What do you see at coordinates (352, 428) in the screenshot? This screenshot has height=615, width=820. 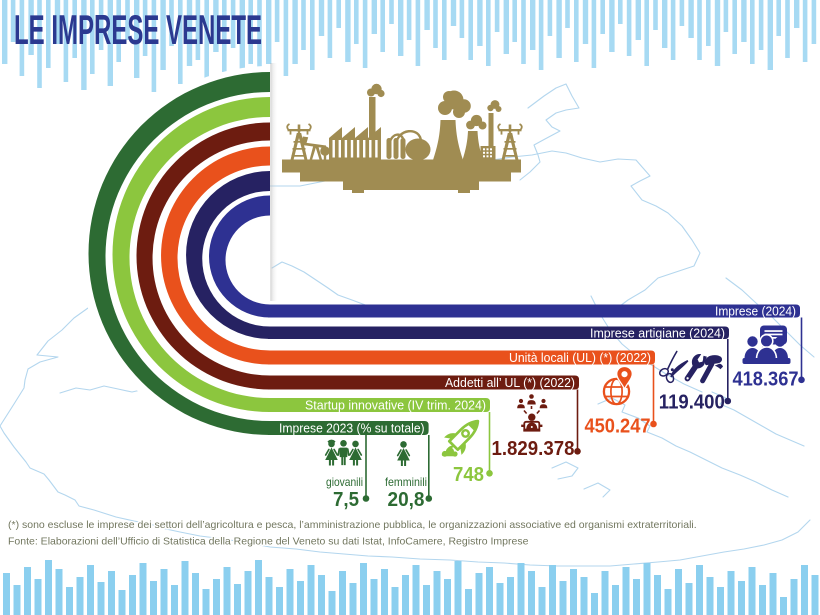 I see `svg-text: Imprese 2023 (% su totale)` at bounding box center [352, 428].